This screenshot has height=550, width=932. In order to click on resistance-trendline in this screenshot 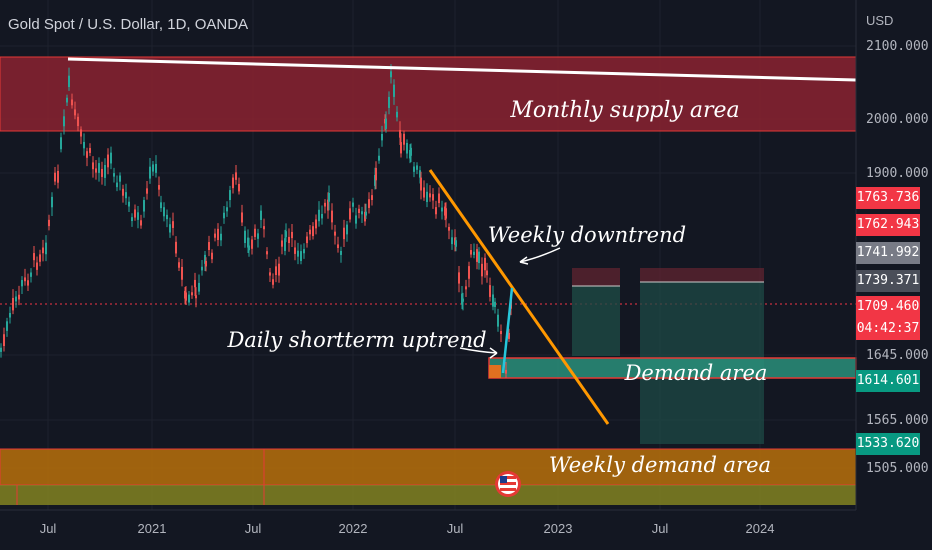, I will do `click(462, 69)`.